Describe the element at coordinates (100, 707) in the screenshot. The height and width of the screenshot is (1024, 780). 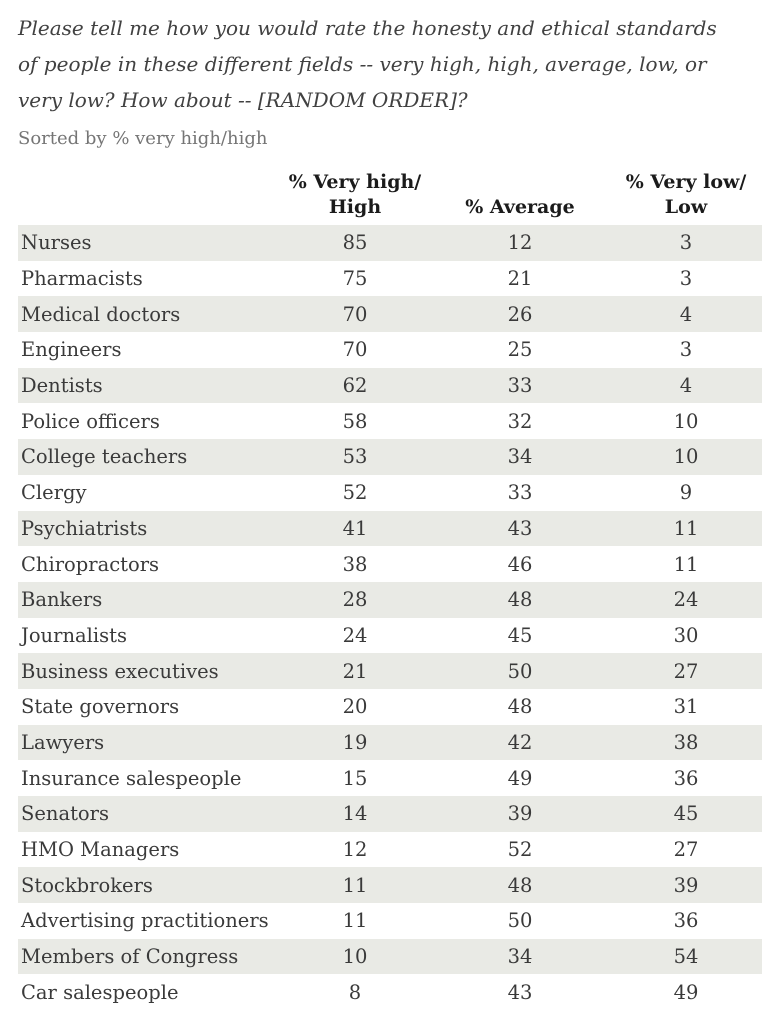
I see `profession-cell: State governors` at that location.